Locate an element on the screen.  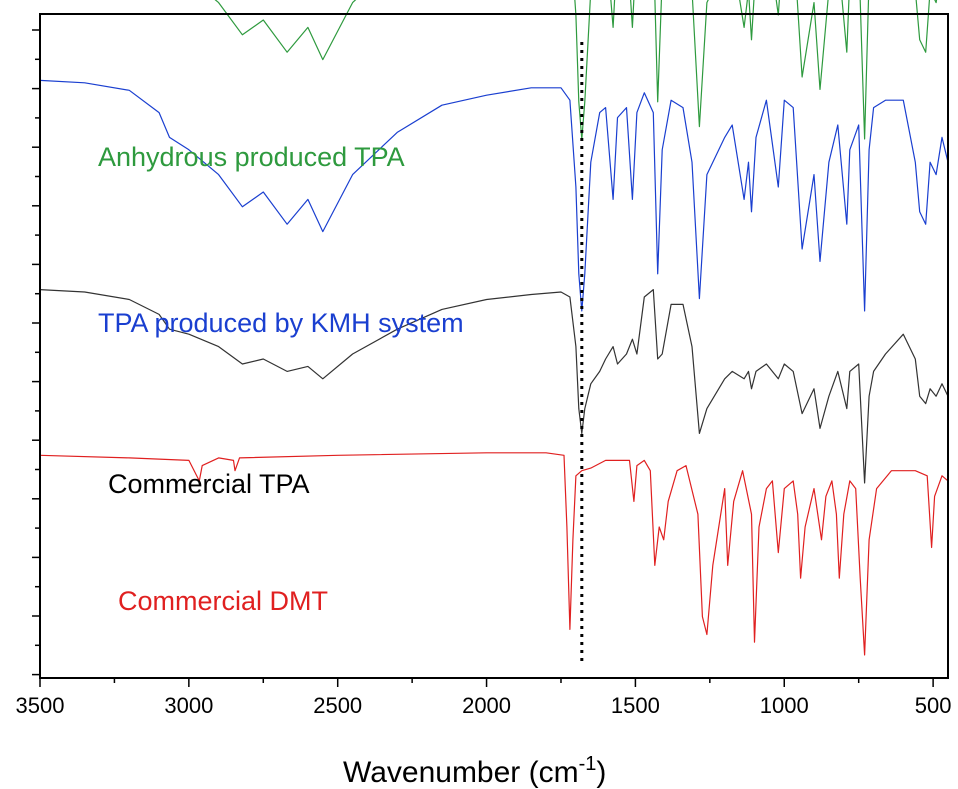
x-ticks: 3500 3000 2500 2000 1500 1000 500 is located at coordinates (484, 698).